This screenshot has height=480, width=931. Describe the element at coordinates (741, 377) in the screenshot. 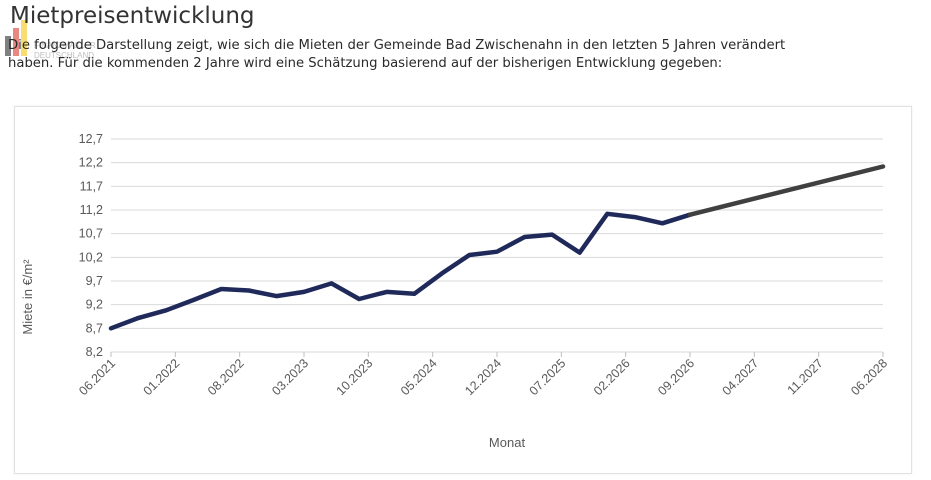

I see `x-tick-label: 04.2027` at that location.